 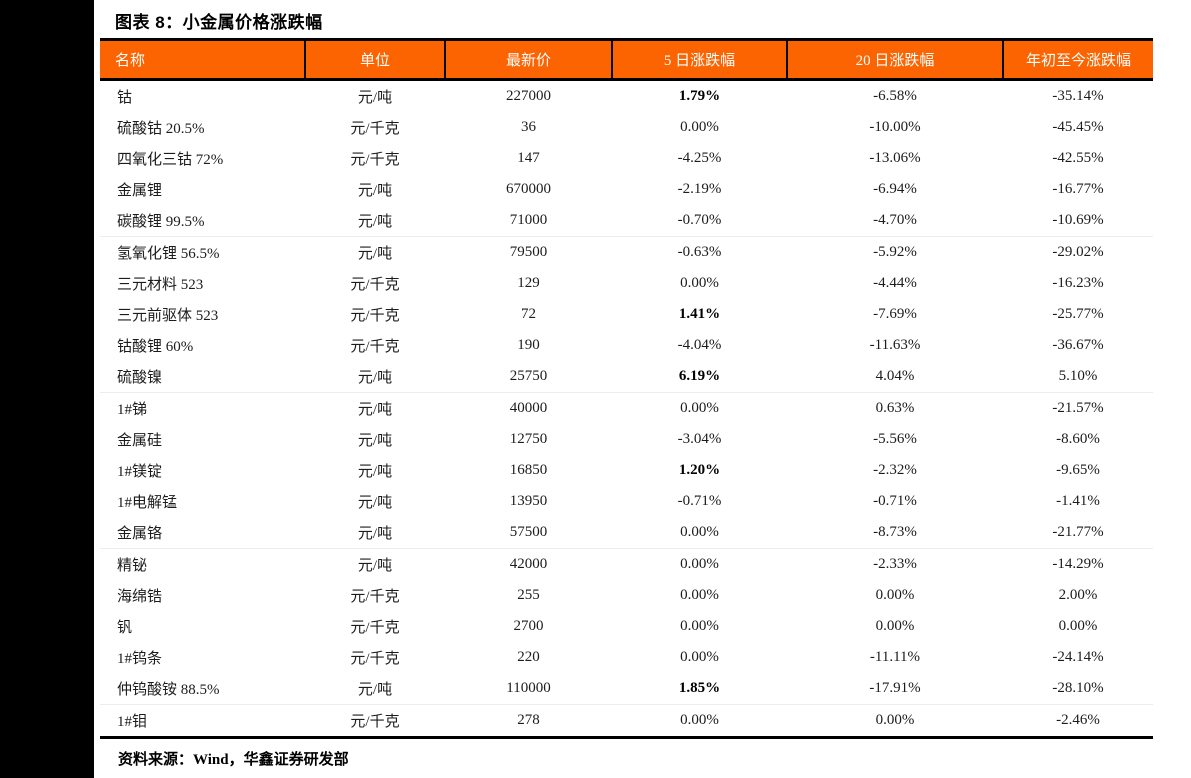 I want to click on latest-price-cell: 129, so click(x=528, y=283).